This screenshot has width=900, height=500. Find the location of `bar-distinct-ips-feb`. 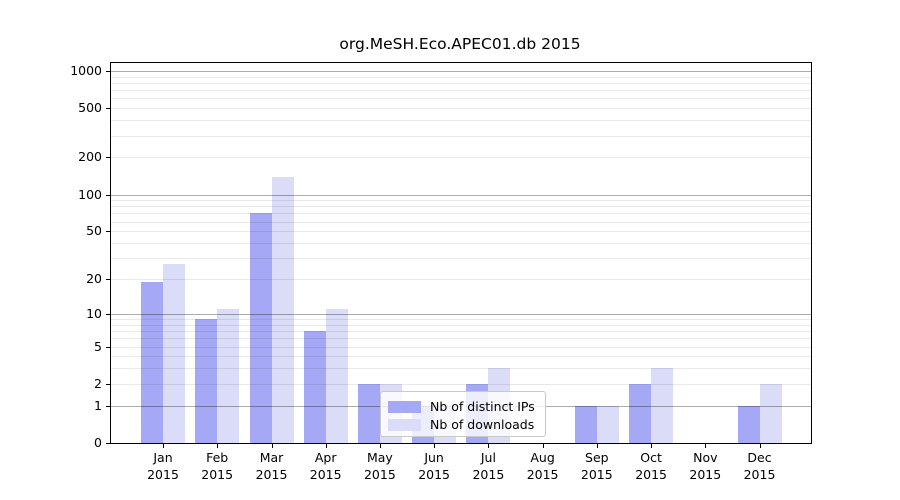

bar-distinct-ips-feb is located at coordinates (206, 381).